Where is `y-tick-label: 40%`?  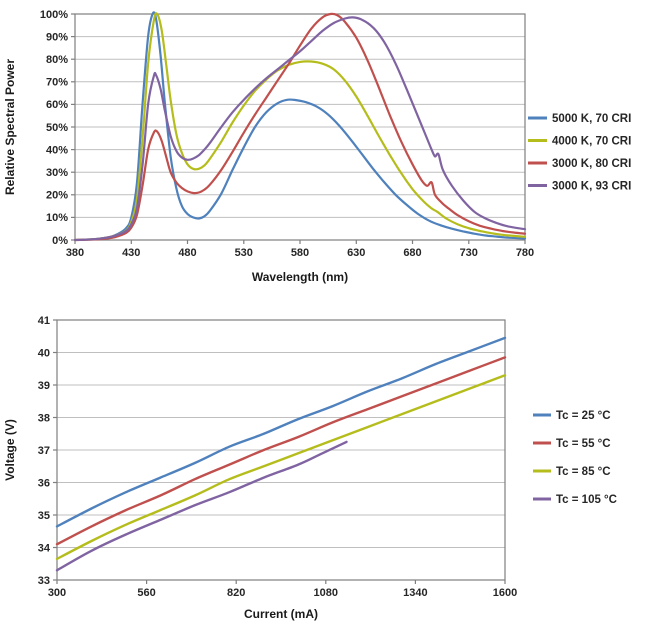 y-tick-label: 40% is located at coordinates (57, 150).